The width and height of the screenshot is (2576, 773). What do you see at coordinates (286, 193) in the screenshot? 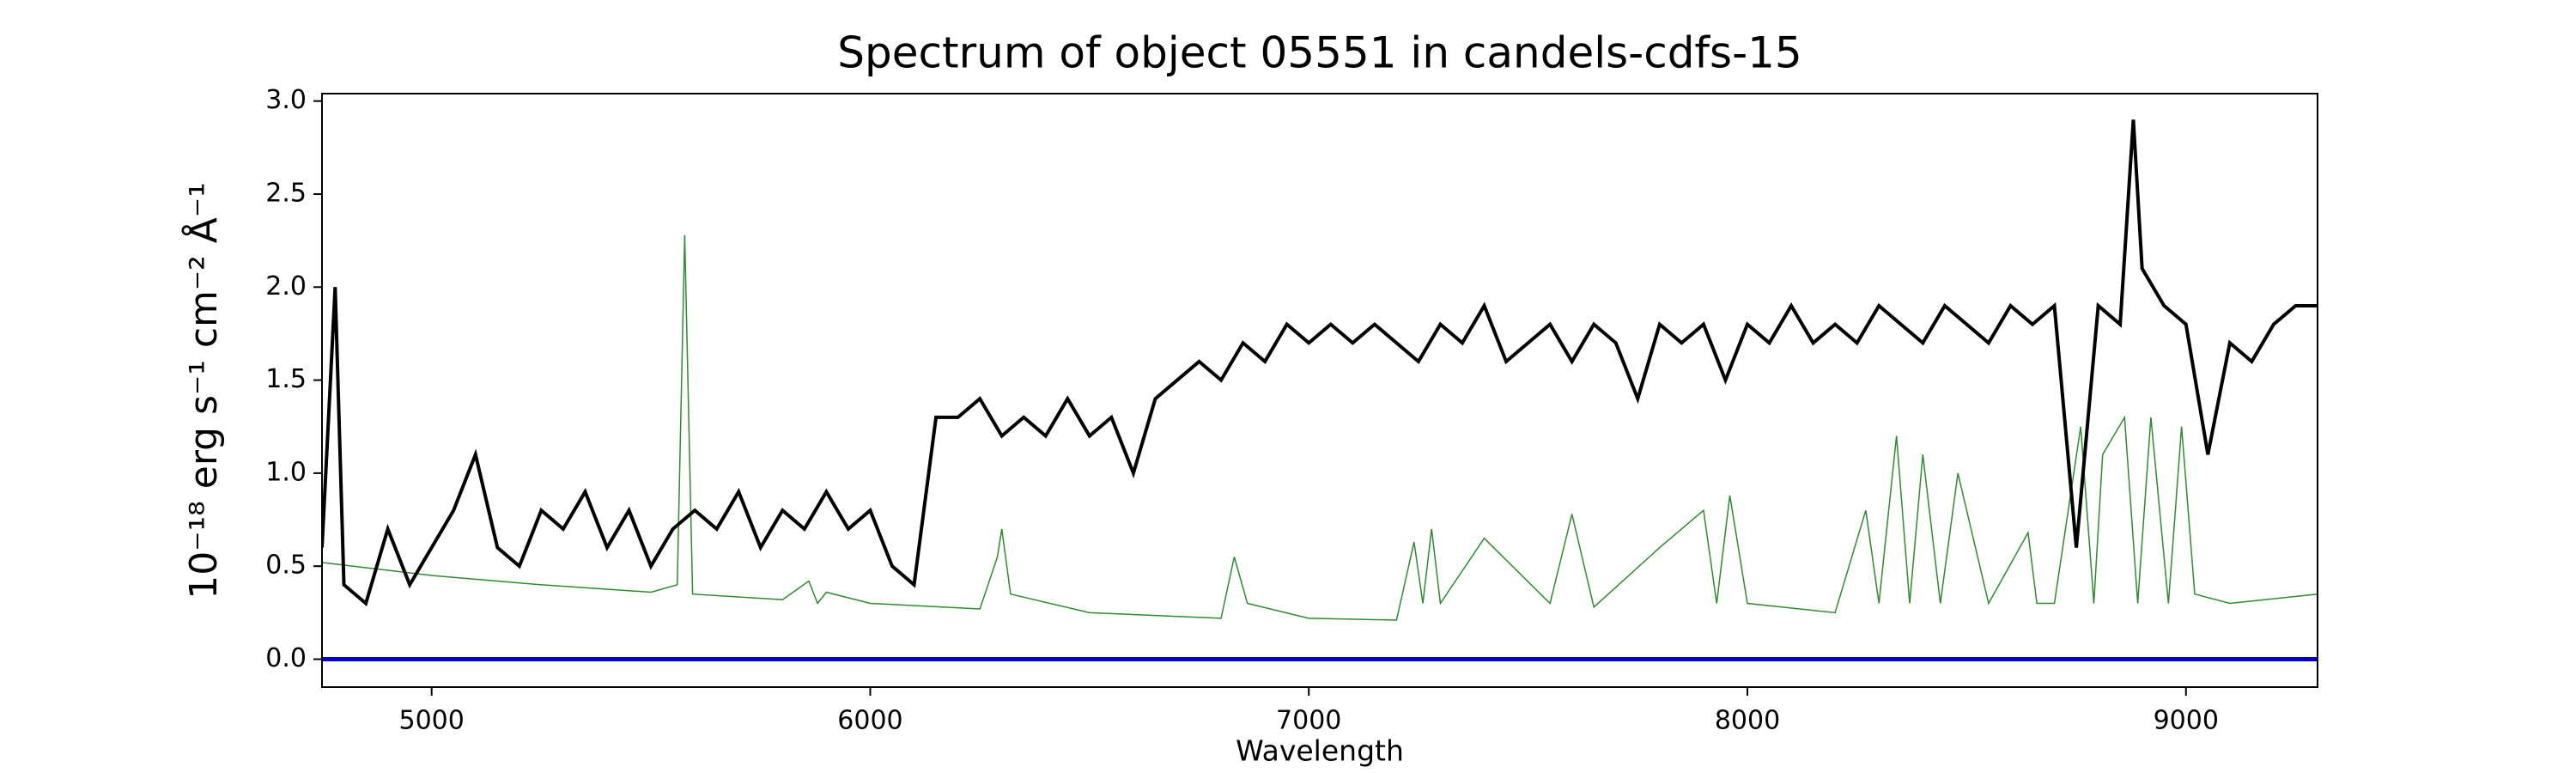
I see `y-tick-label: 2.5` at bounding box center [286, 193].